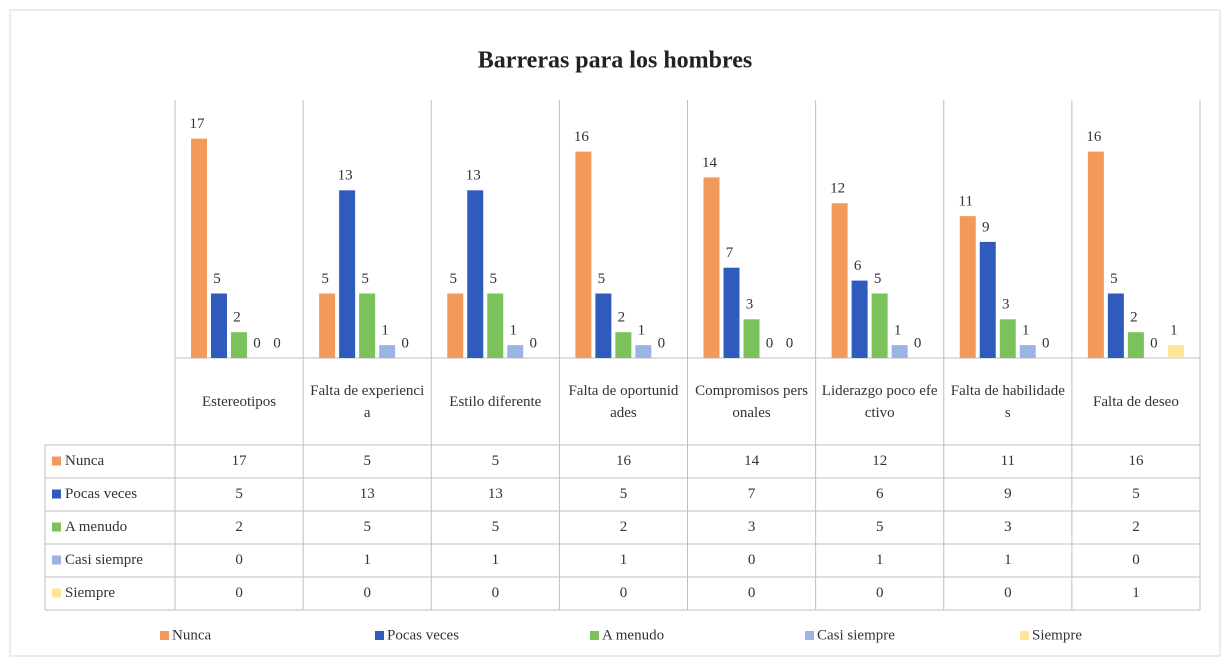  What do you see at coordinates (495, 401) in the screenshot?
I see `category-label: Estilo diferente` at bounding box center [495, 401].